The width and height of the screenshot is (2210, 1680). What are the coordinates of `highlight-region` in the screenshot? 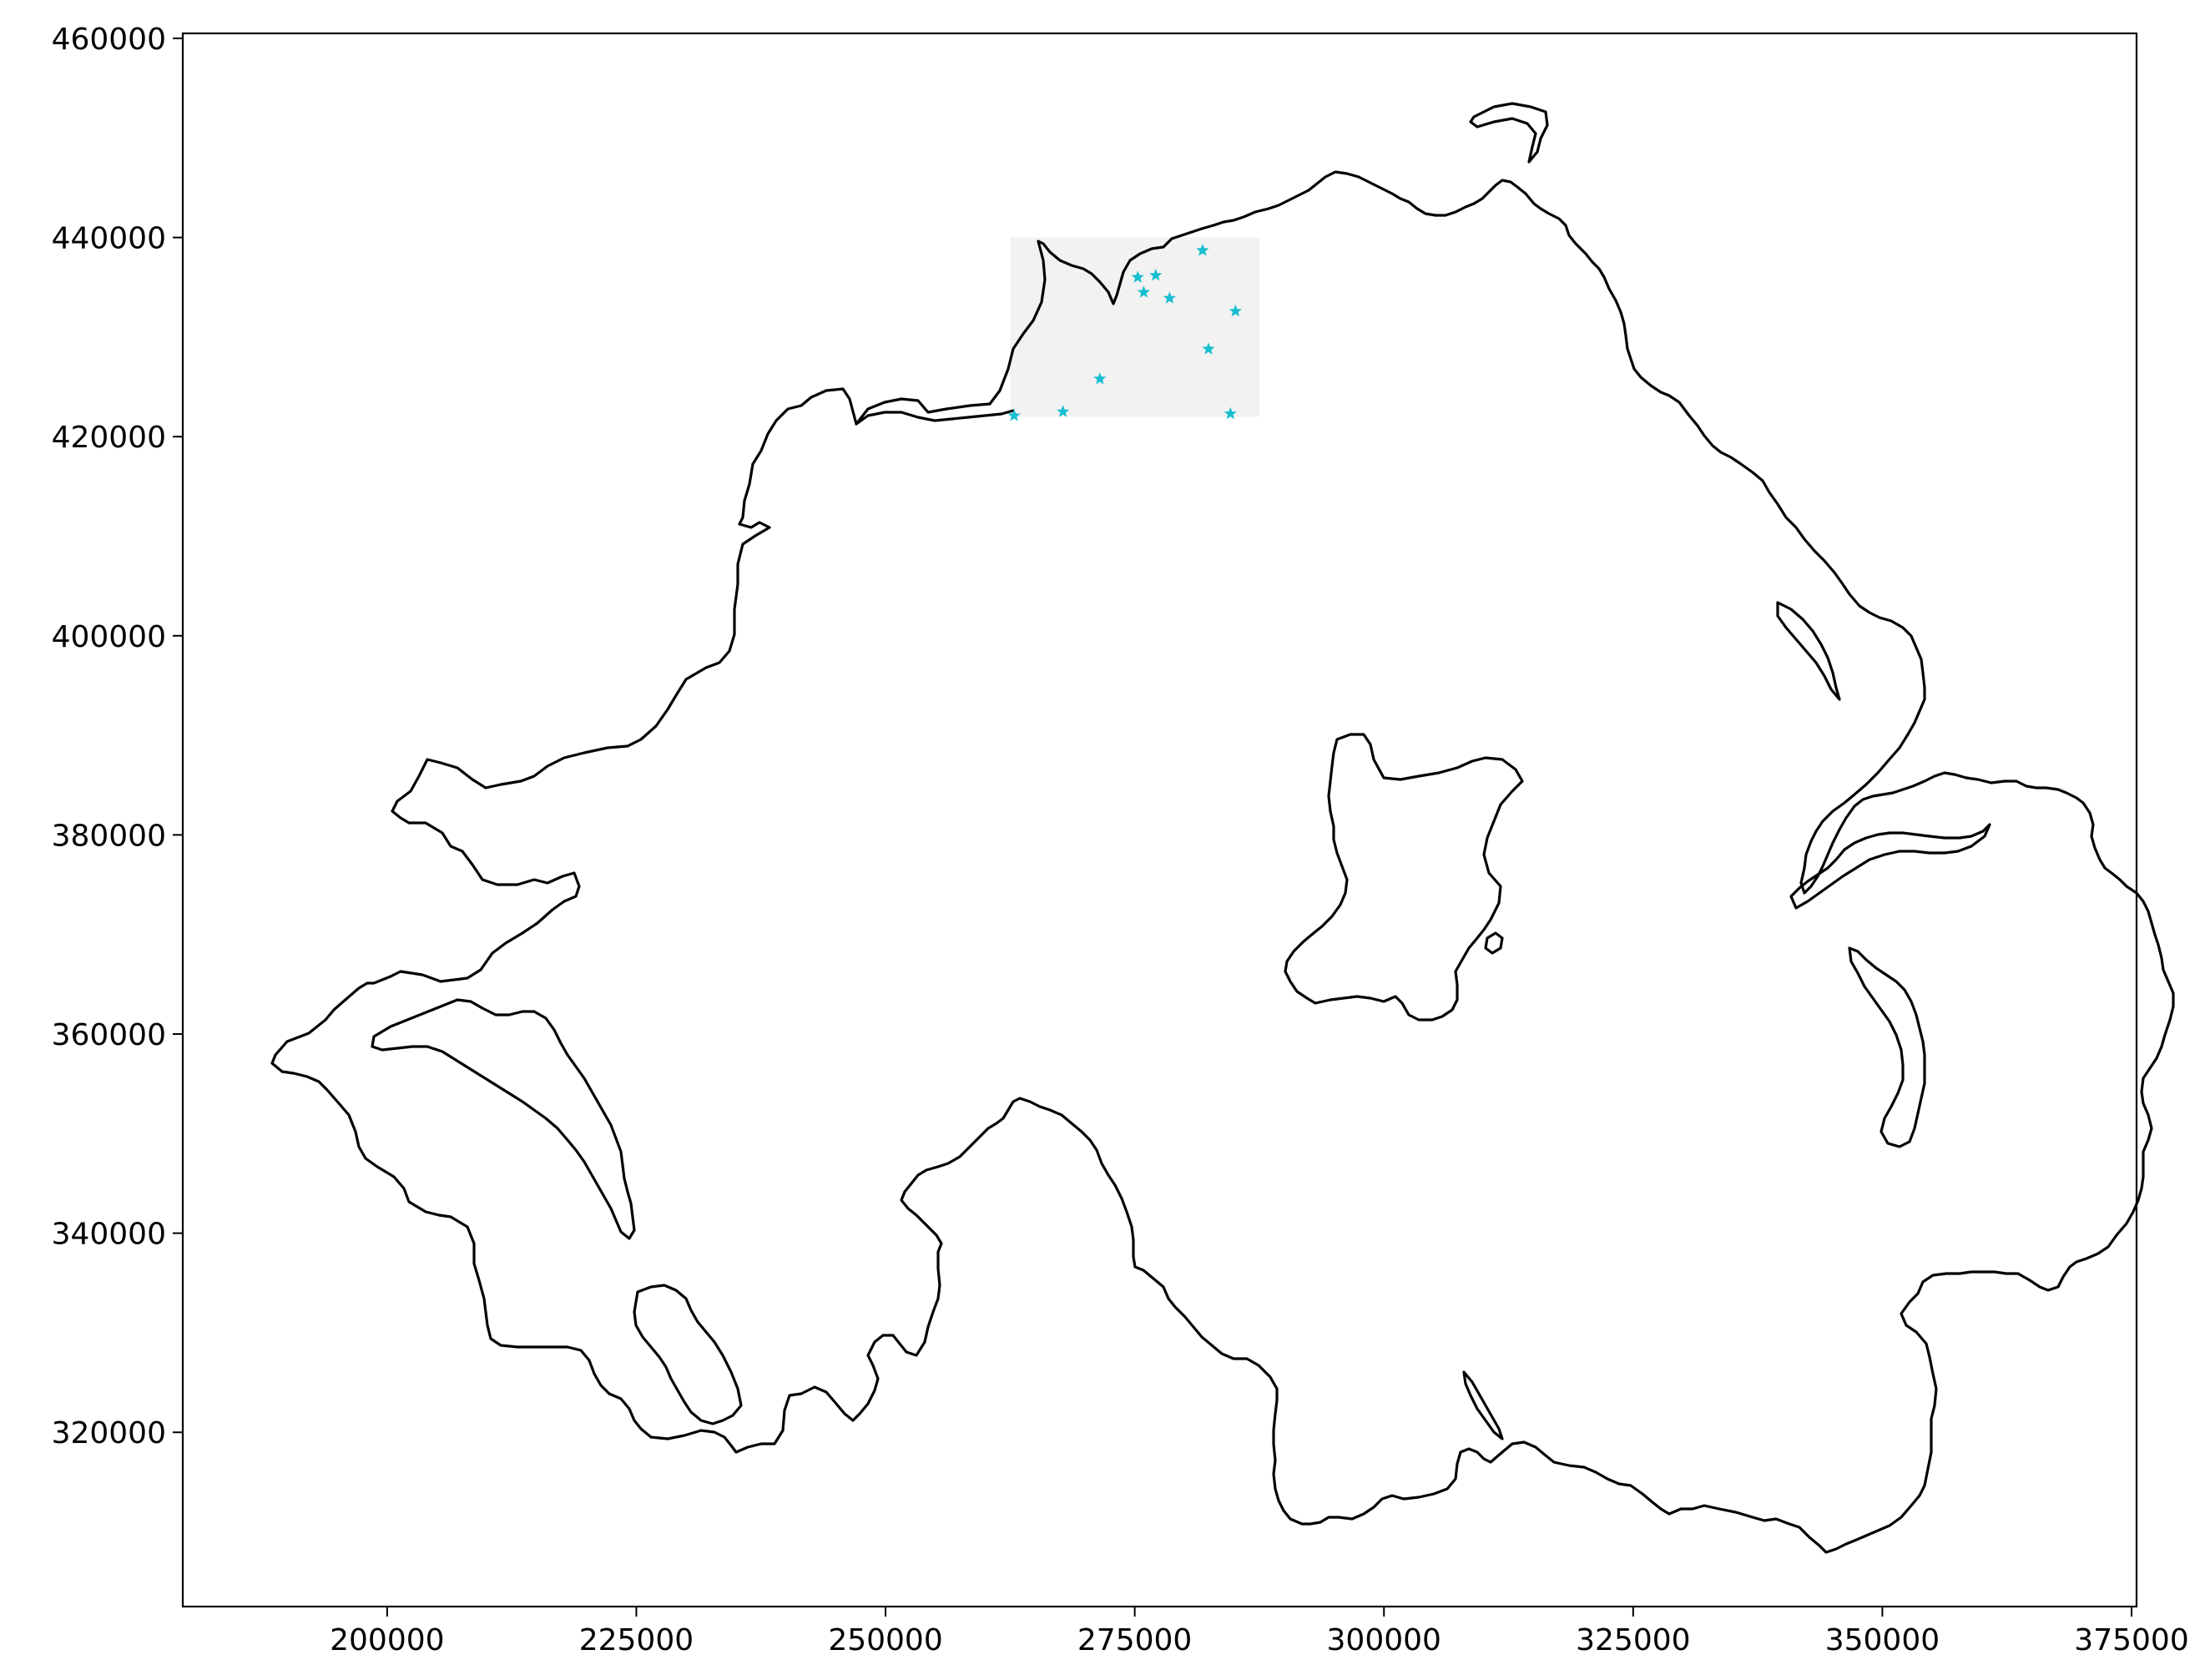 It's located at (1134, 327).